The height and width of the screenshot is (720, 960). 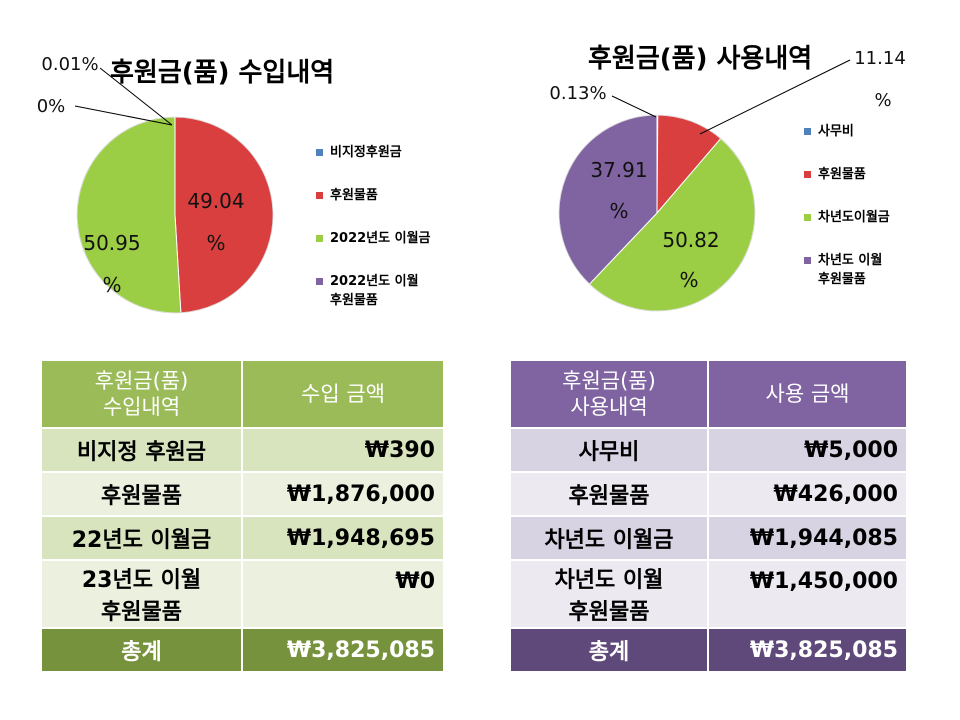 I want to click on data-label: 50.82, so click(x=690, y=240).